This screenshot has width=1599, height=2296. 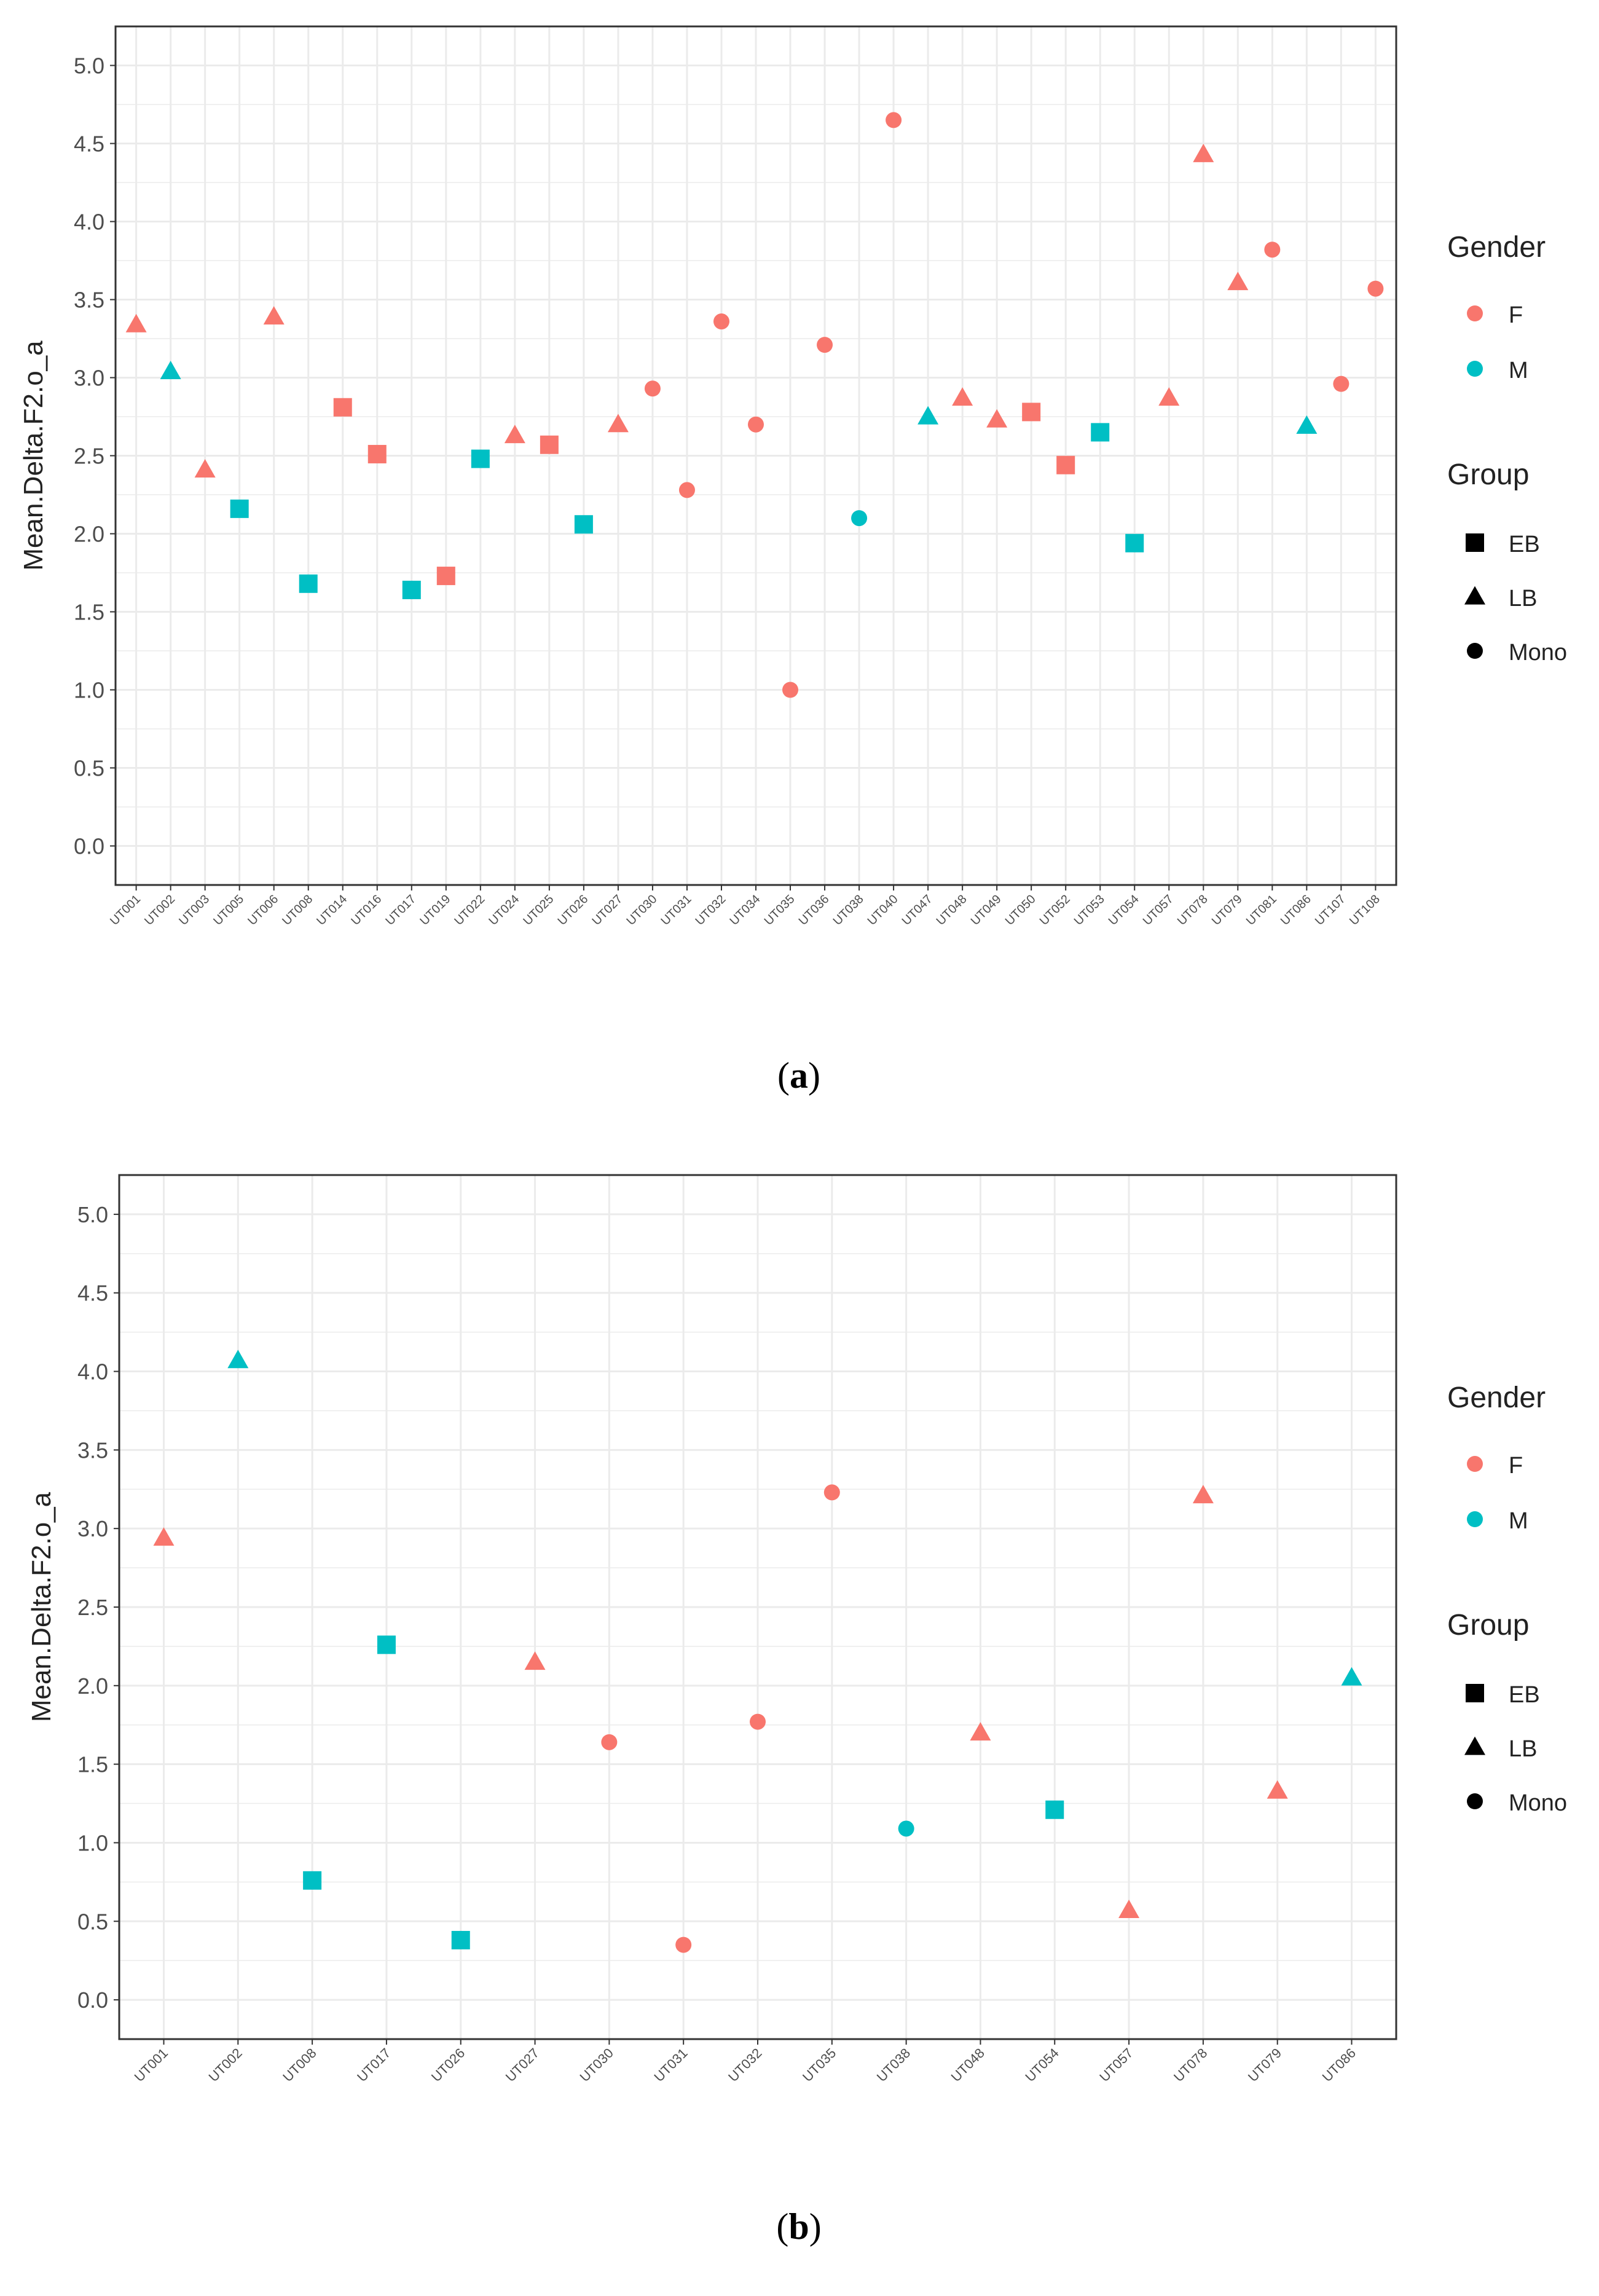 What do you see at coordinates (366, 910) in the screenshot?
I see `x-tick-label: UT016` at bounding box center [366, 910].